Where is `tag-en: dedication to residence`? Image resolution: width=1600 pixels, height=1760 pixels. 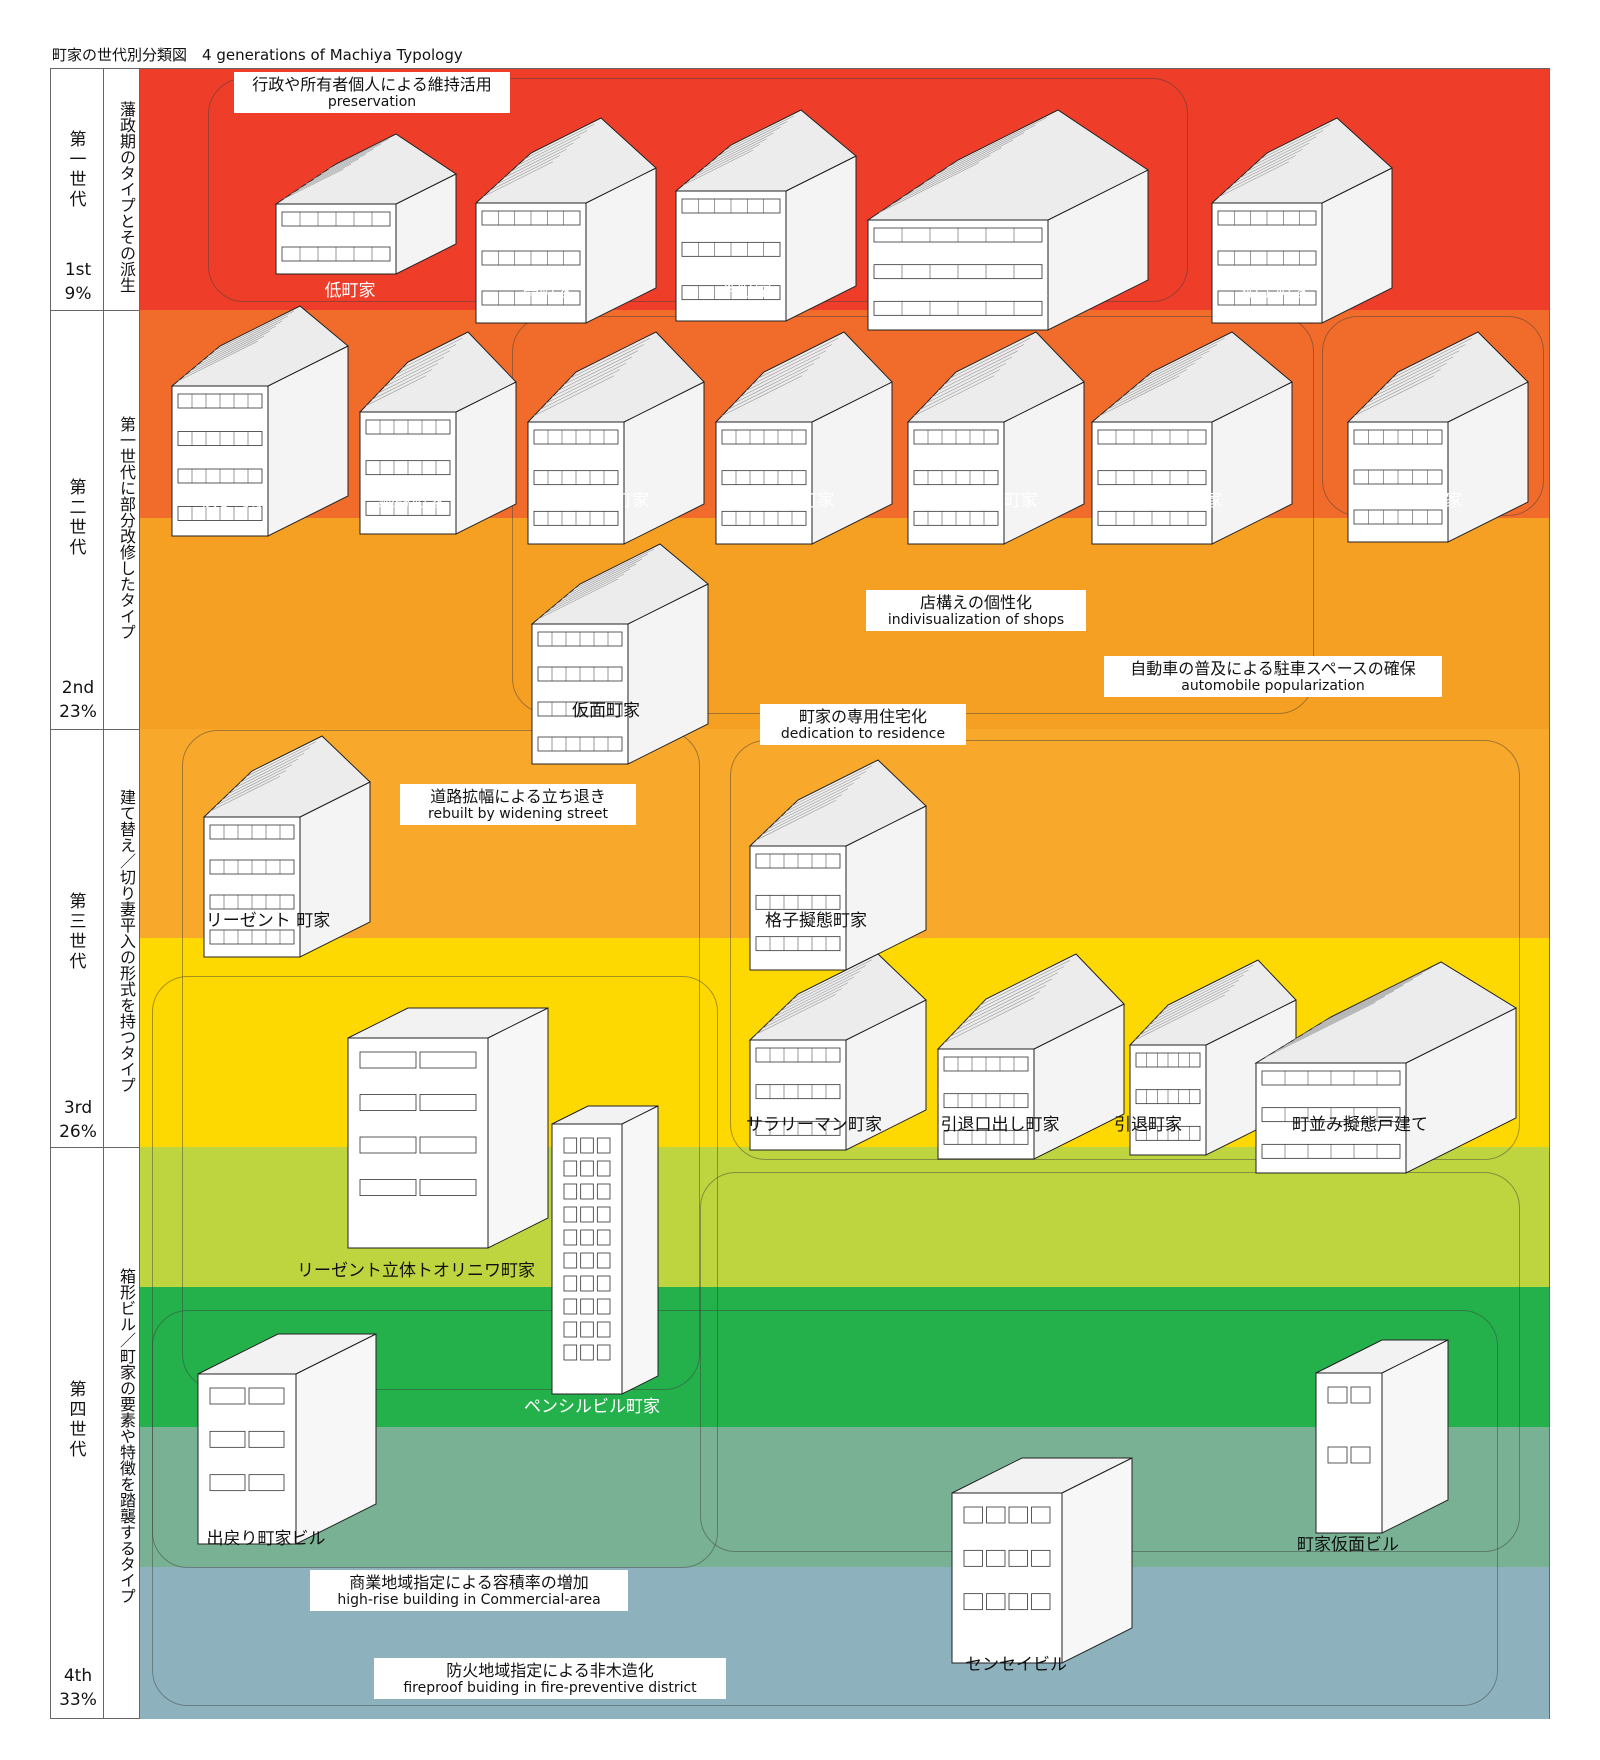
tag-en: dedication to residence is located at coordinates (863, 734).